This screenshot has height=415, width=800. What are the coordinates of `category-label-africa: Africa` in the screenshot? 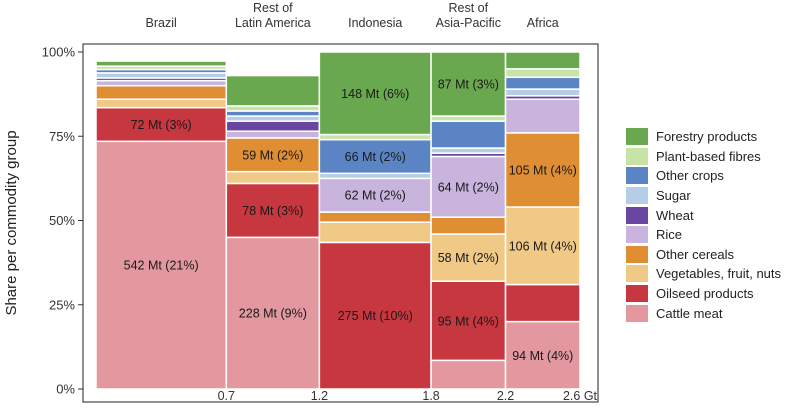 It's located at (543, 23).